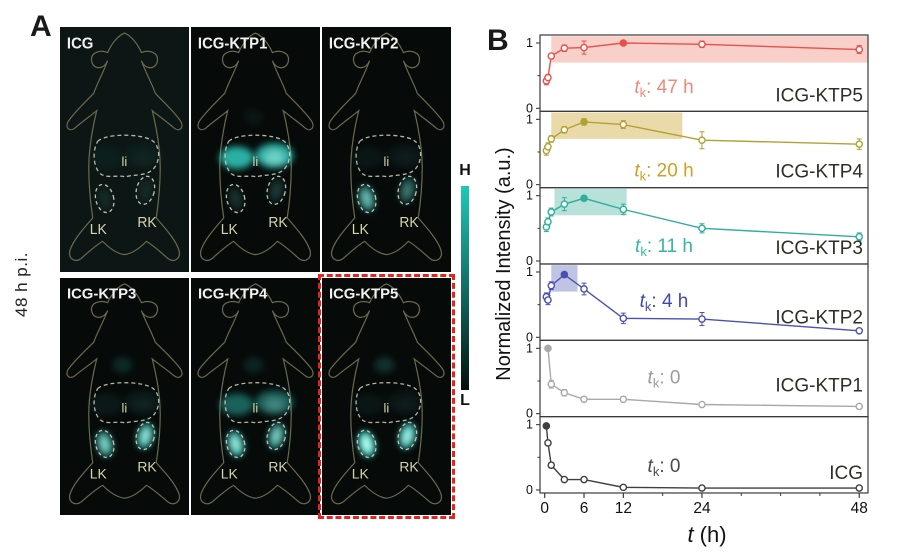 Image resolution: width=914 pixels, height=560 pixels. I want to click on mouse-panel-title: ICG, so click(80, 43).